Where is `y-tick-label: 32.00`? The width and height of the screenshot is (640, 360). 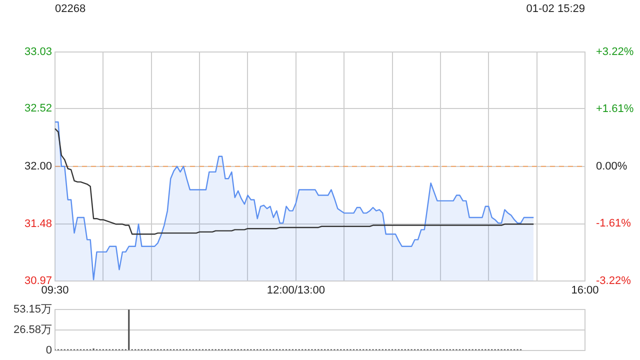
y-tick-label: 32.00 is located at coordinates (38, 166).